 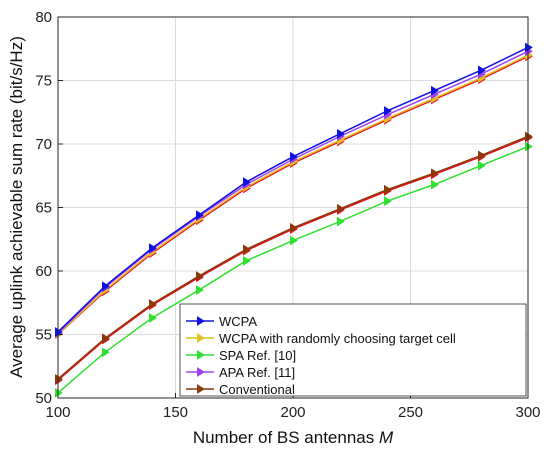 What do you see at coordinates (57, 412) in the screenshot?
I see `x-tick-label: 100` at bounding box center [57, 412].